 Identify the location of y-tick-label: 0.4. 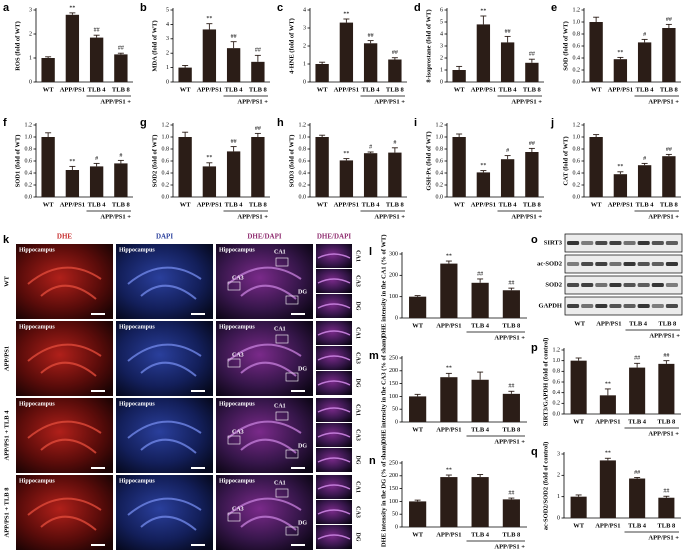
(577, 58).